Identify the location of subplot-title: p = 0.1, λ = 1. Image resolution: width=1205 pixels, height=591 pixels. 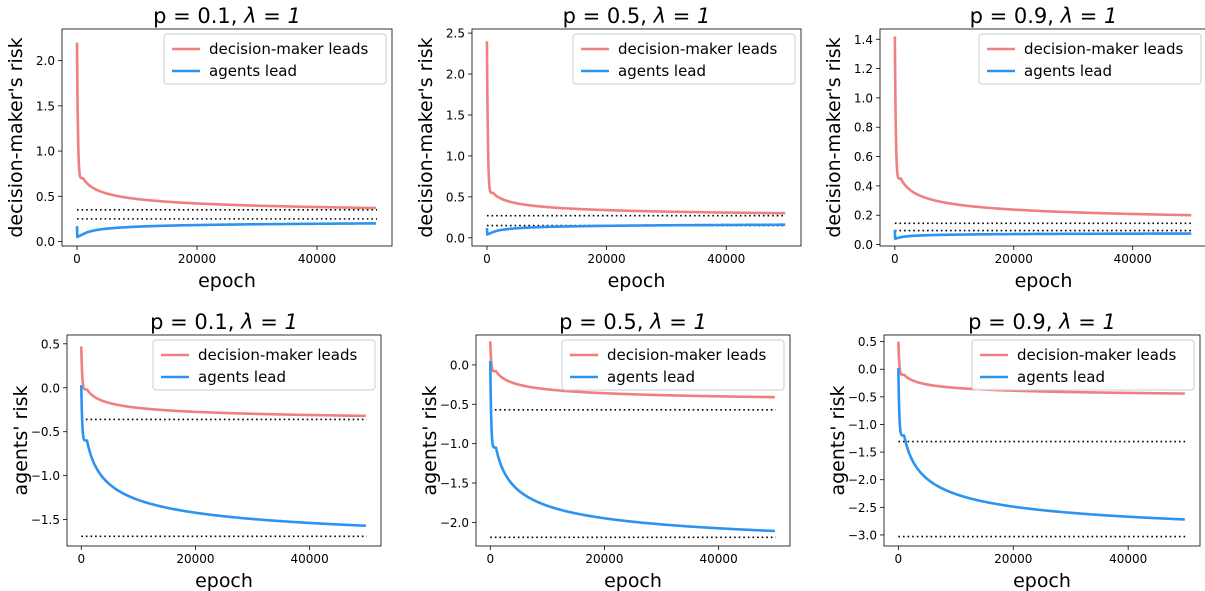
(224, 322).